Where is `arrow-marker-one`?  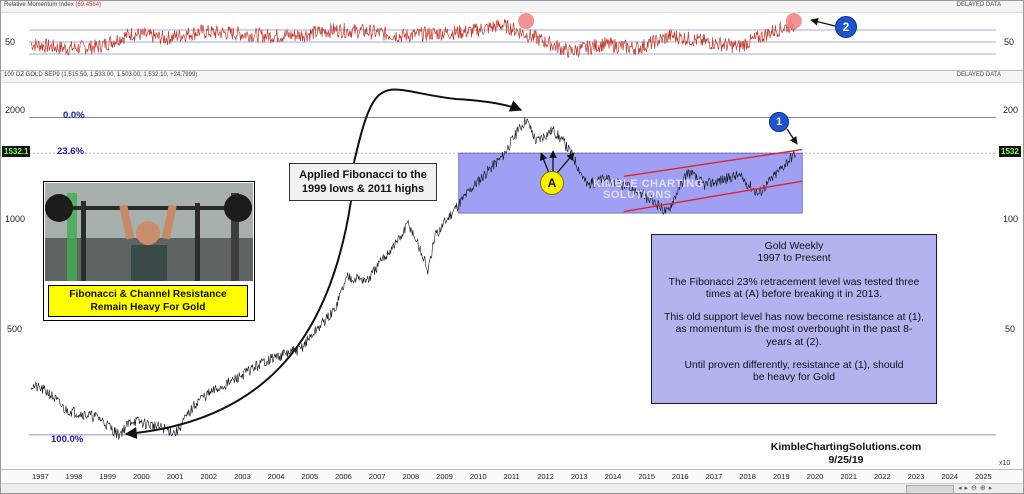 arrow-marker-one is located at coordinates (792, 136).